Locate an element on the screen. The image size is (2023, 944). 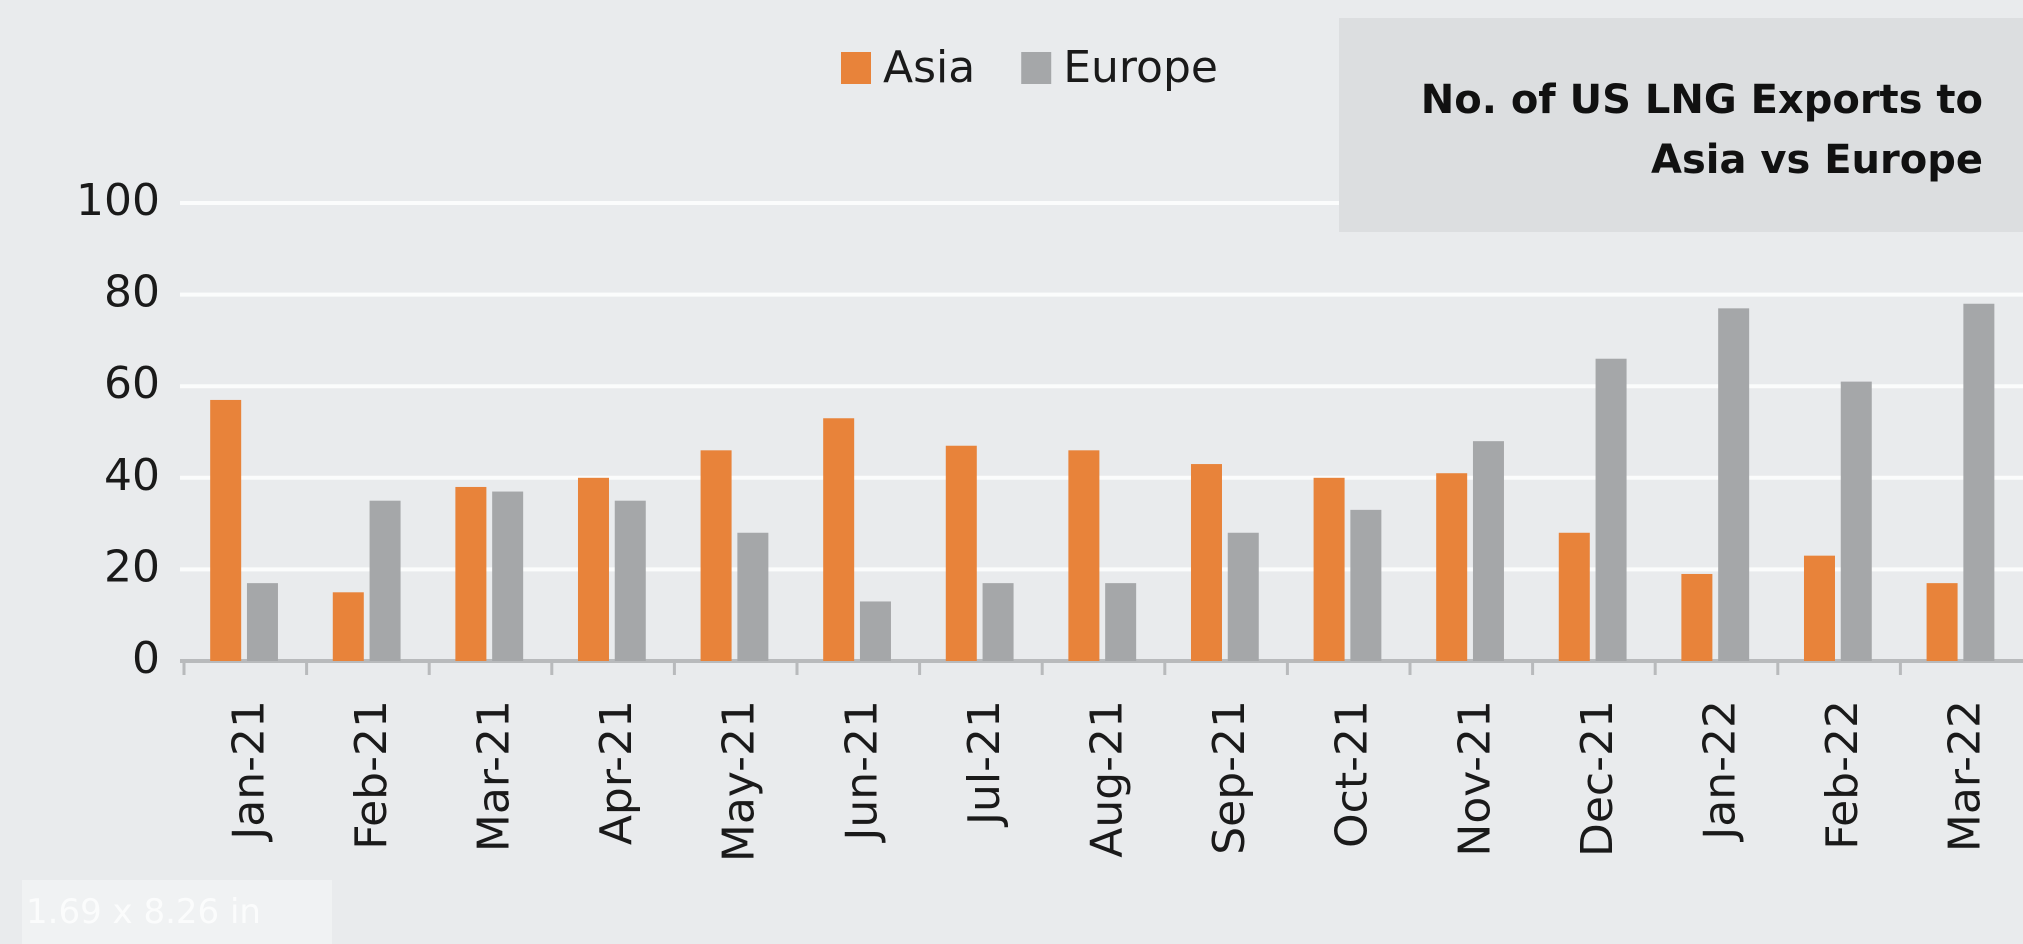
y-tick-label: 80 is located at coordinates (132, 292).